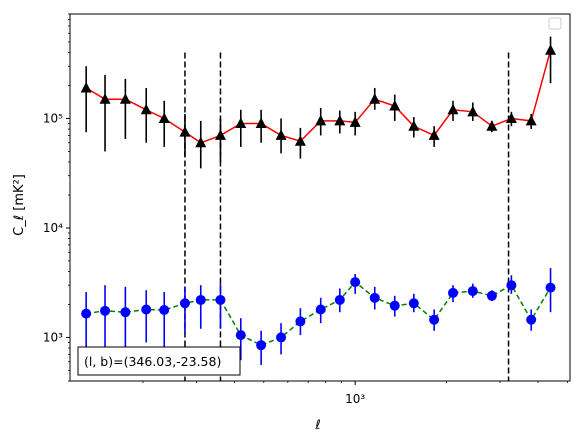 This screenshot has height=441, width=580. Describe the element at coordinates (355, 399) in the screenshot. I see `x-tick-label: 10³` at that location.